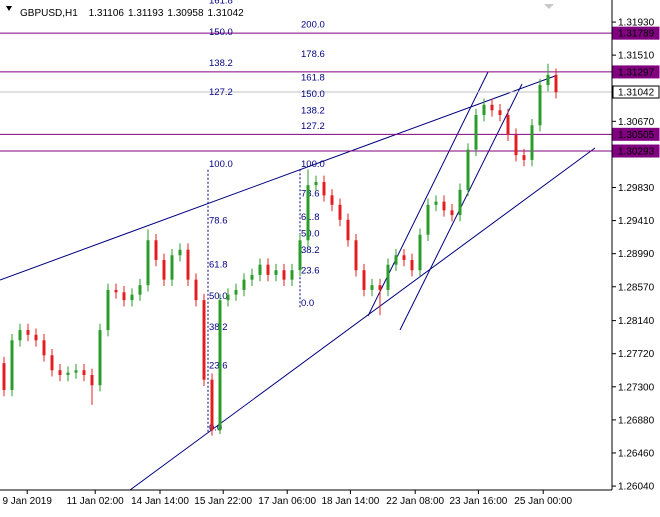 This screenshot has height=517, width=660. Describe the element at coordinates (27, 501) in the screenshot. I see `x-tick-label: 9 Jan 2019` at that location.